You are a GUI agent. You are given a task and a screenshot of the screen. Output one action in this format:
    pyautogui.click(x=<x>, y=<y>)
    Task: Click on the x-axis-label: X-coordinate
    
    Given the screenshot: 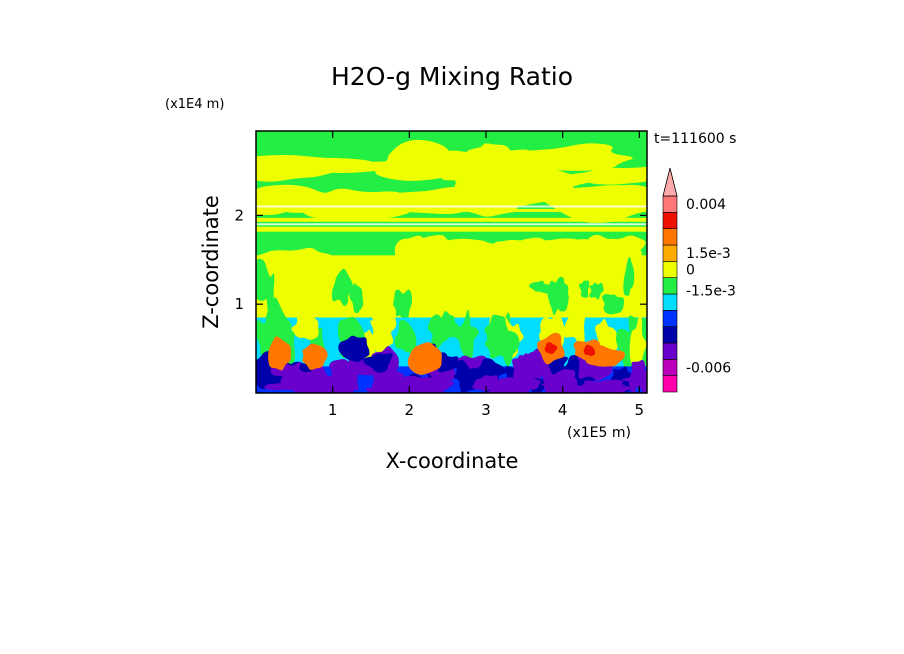 What is the action you would take?
    pyautogui.click(x=452, y=461)
    